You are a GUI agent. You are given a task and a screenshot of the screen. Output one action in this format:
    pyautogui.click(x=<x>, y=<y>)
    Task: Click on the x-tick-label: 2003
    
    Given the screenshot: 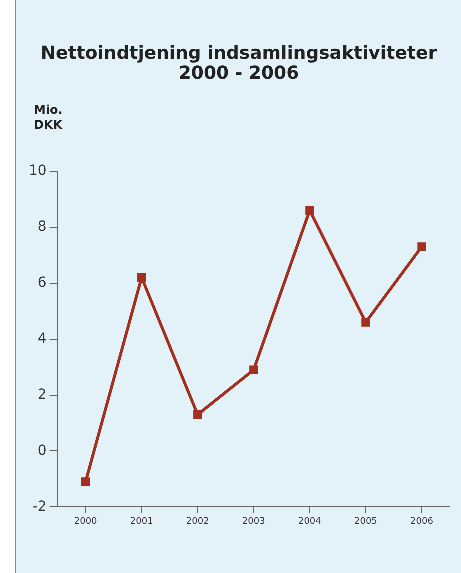 What is the action you would take?
    pyautogui.click(x=254, y=521)
    